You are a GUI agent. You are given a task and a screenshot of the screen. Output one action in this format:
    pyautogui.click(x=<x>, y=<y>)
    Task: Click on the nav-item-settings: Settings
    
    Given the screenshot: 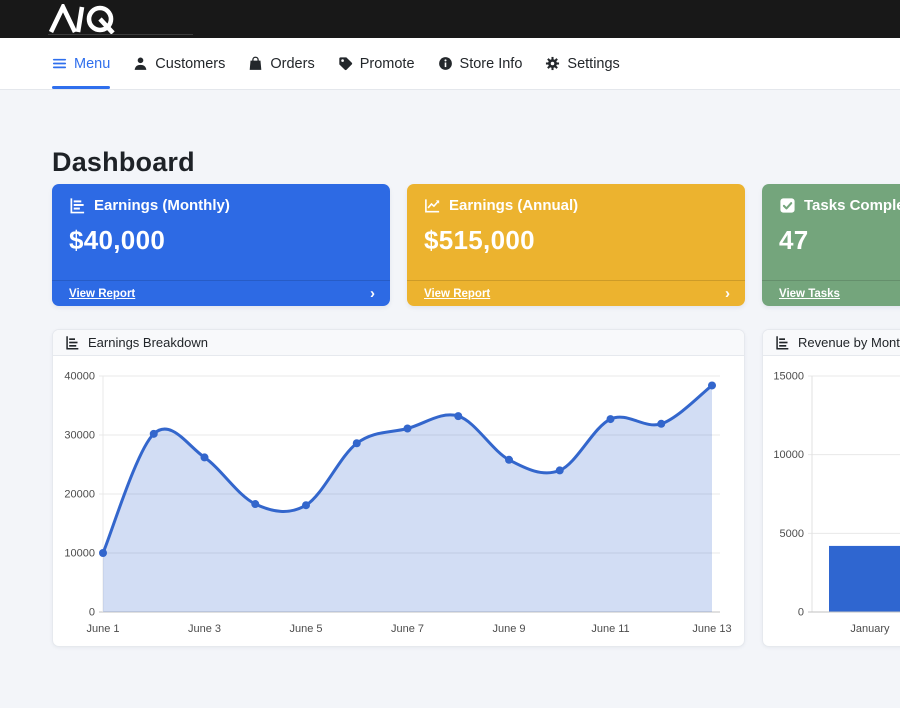 What is the action you would take?
    pyautogui.click(x=582, y=64)
    